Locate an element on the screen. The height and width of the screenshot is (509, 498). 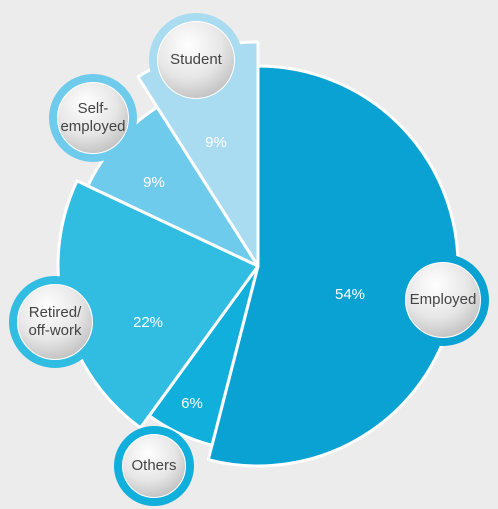
category-label: Self-employed is located at coordinates (92, 117).